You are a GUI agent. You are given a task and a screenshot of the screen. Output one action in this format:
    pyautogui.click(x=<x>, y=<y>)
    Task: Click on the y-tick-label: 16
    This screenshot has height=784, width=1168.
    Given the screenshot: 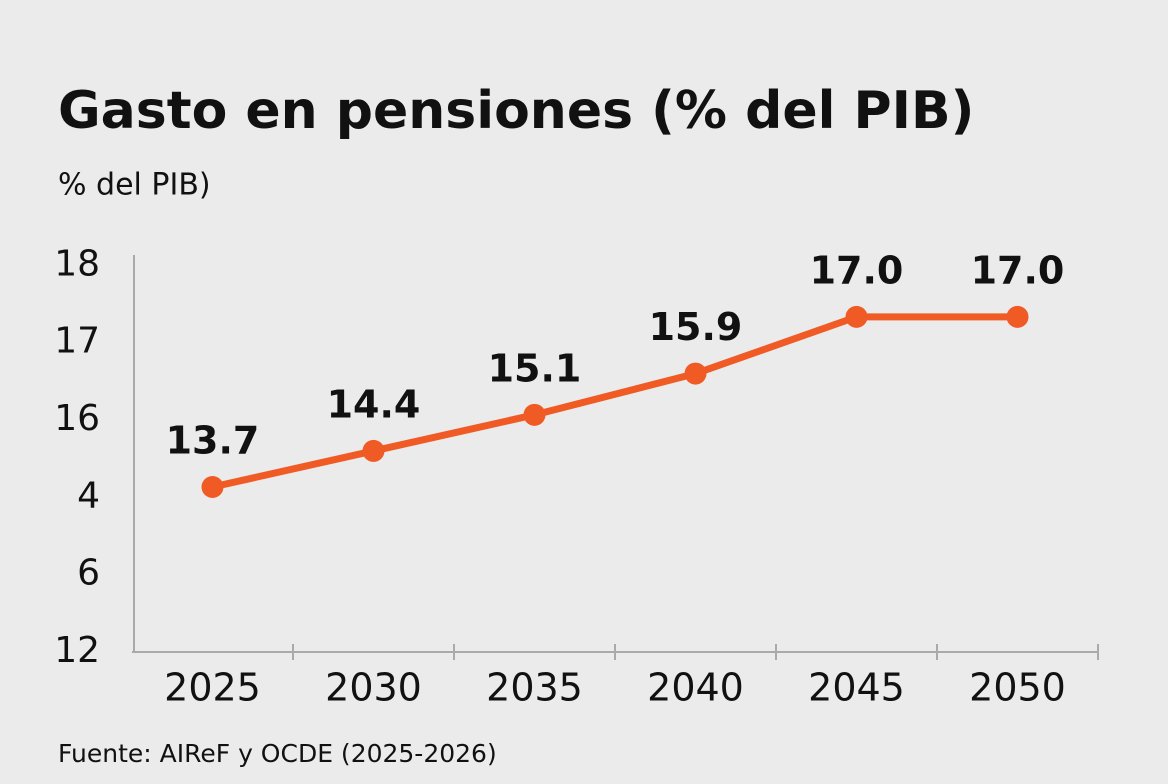 What is the action you would take?
    pyautogui.click(x=77, y=418)
    